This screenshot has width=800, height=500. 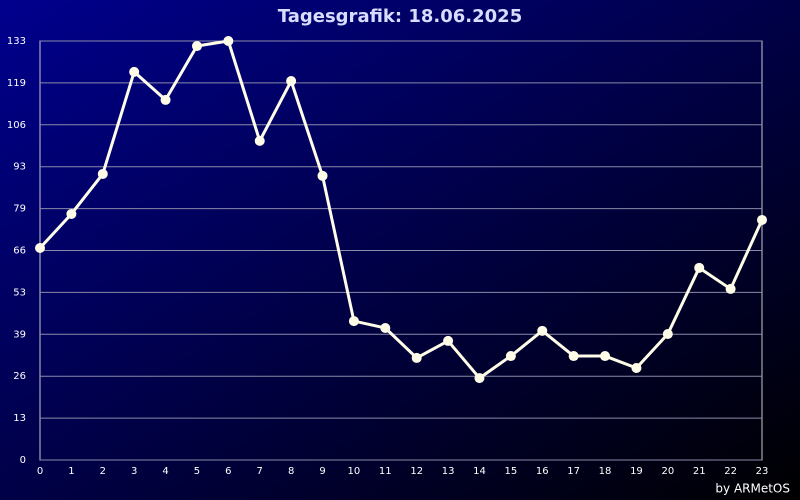 I want to click on y-tick-label: 133, so click(x=16, y=41).